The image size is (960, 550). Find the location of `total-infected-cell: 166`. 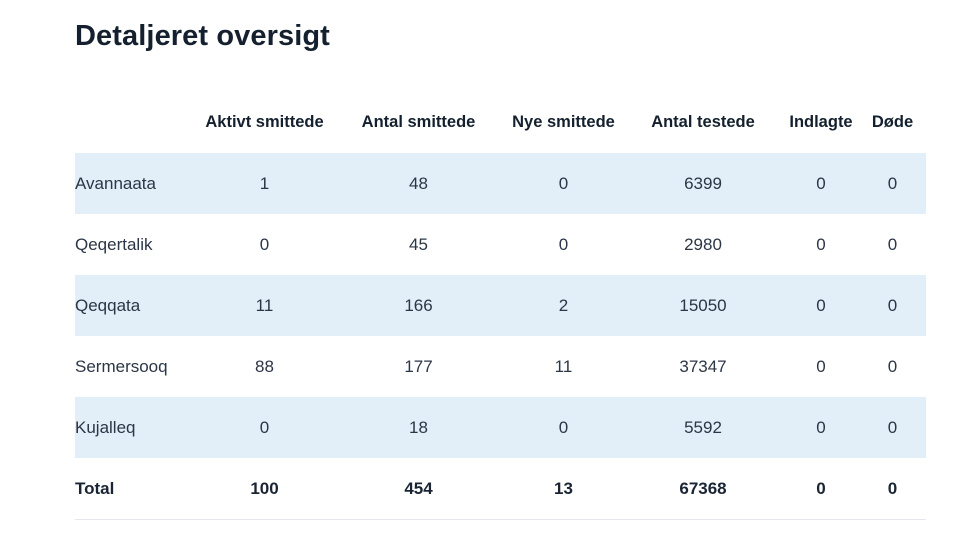

total-infected-cell: 166 is located at coordinates (418, 305).